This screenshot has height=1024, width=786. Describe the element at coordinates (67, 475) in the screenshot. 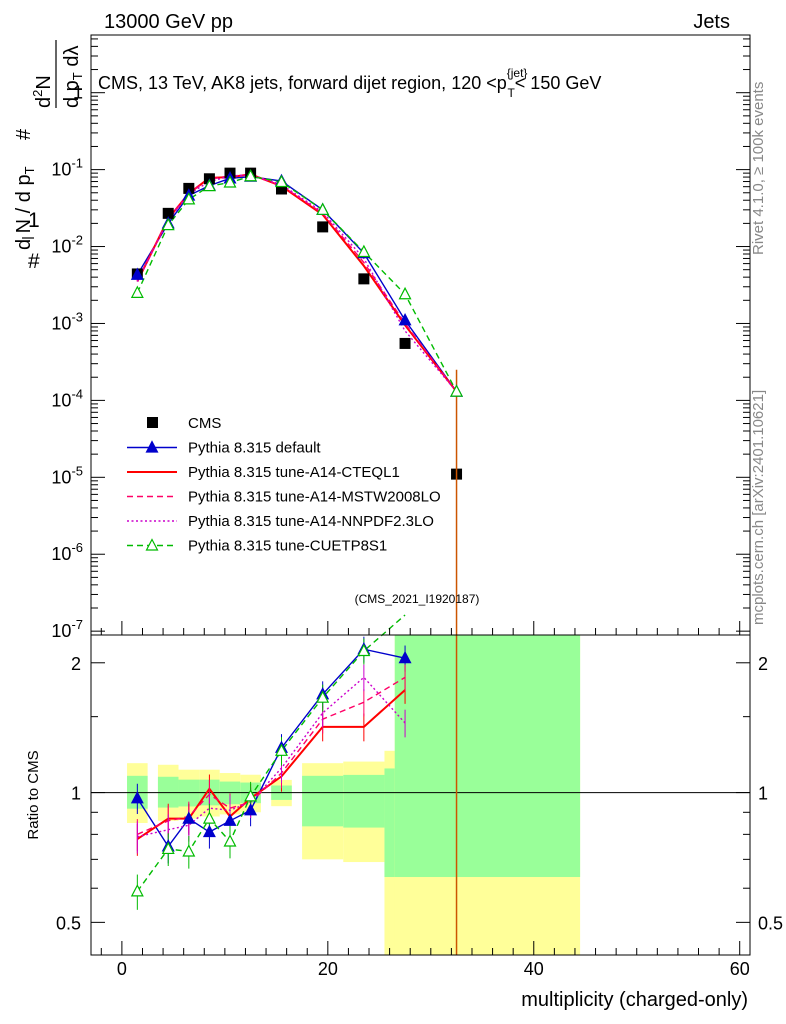

I see `y-tick-label: 10⁻⁵` at that location.